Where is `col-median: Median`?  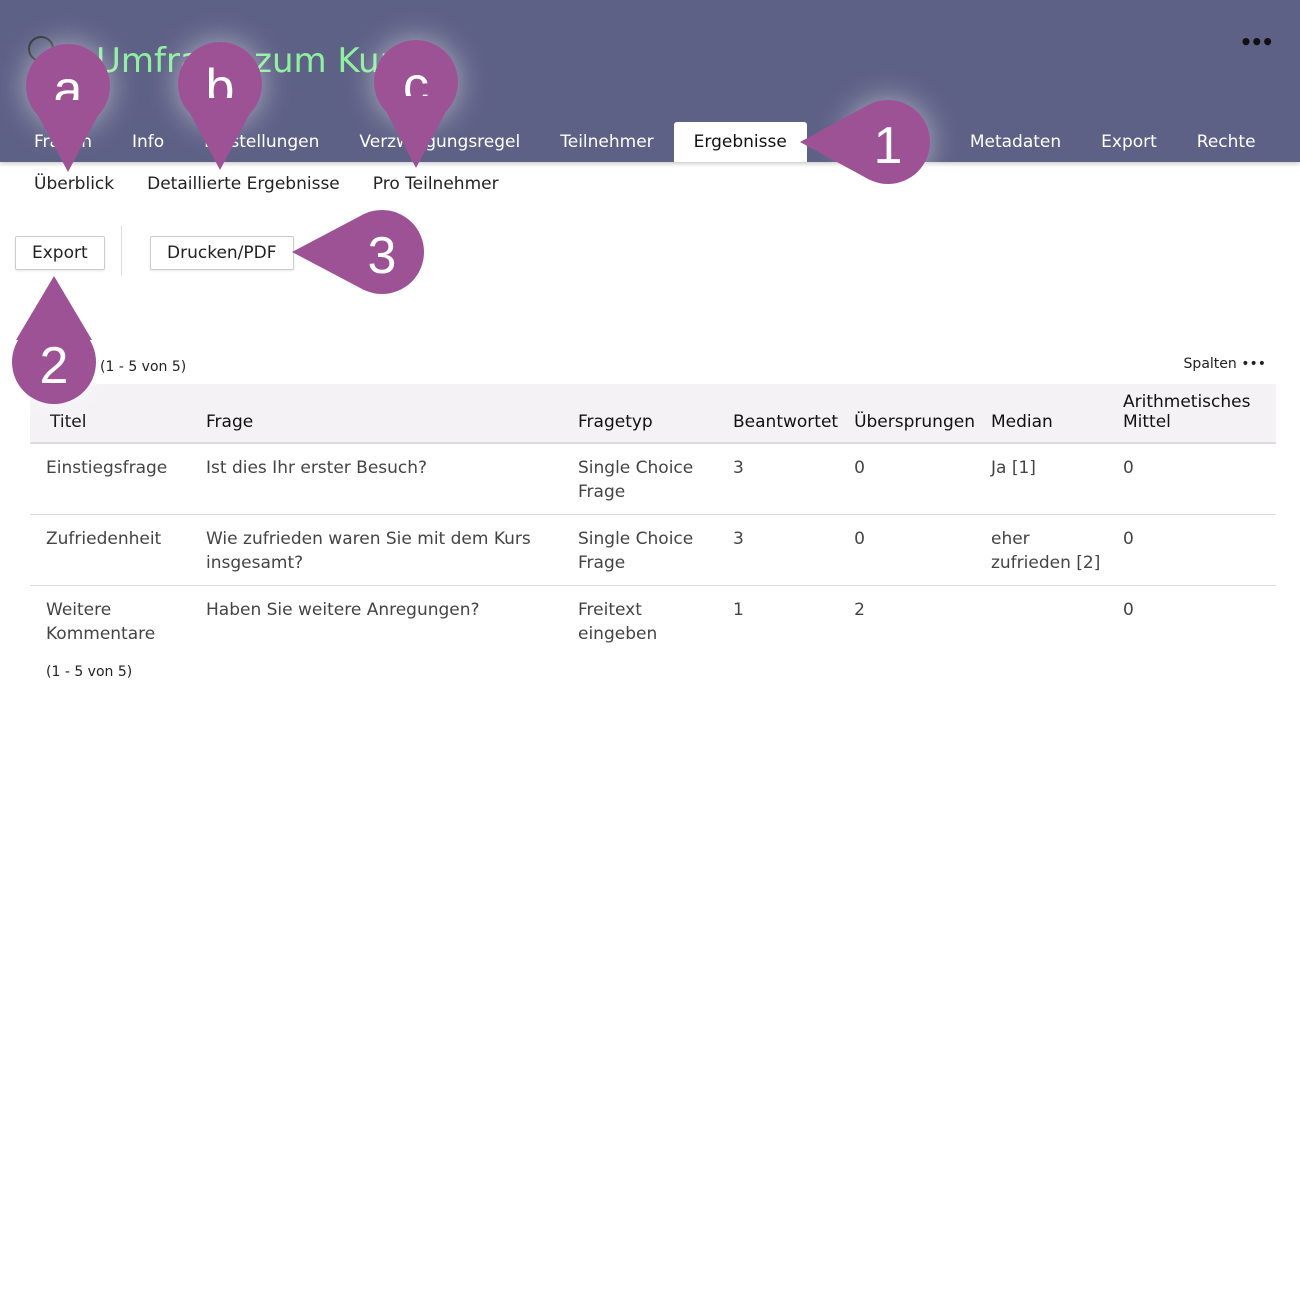
col-median: Median is located at coordinates (1048, 414).